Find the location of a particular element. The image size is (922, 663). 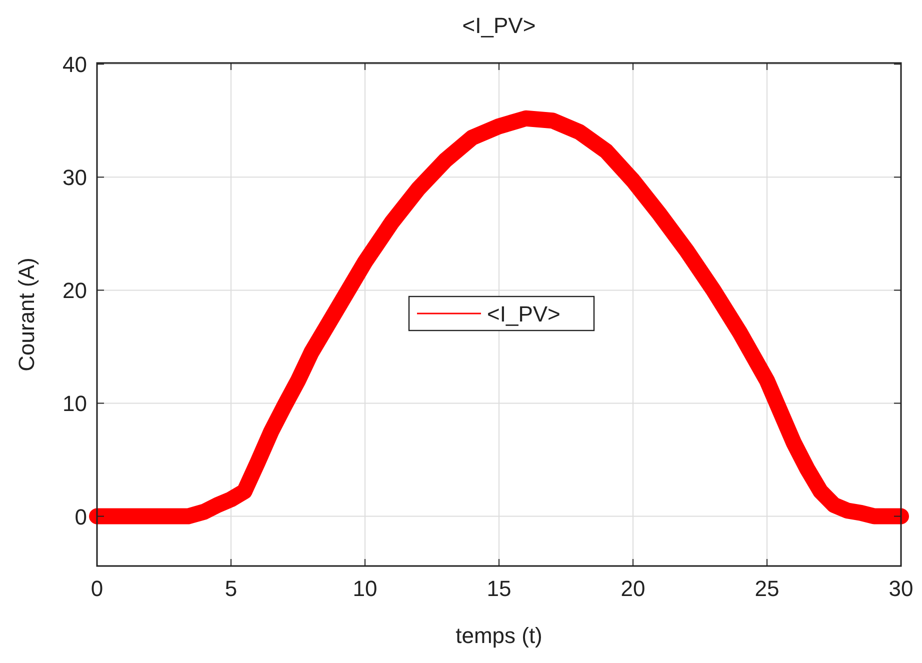

y-tick-label: 0 is located at coordinates (80, 517).